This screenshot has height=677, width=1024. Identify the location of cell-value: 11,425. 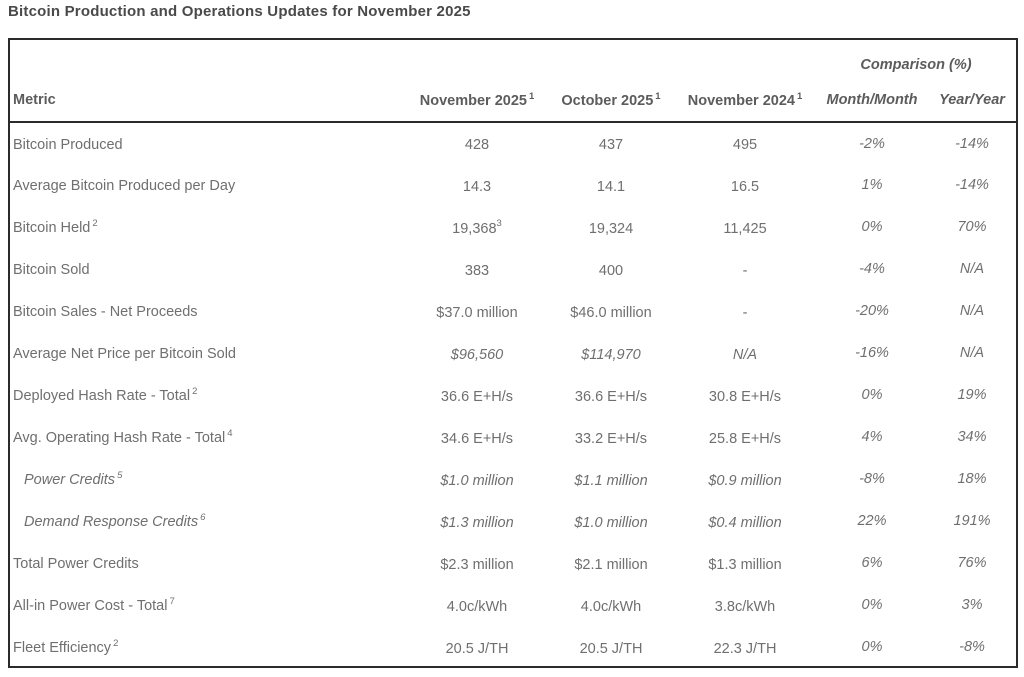
(745, 228).